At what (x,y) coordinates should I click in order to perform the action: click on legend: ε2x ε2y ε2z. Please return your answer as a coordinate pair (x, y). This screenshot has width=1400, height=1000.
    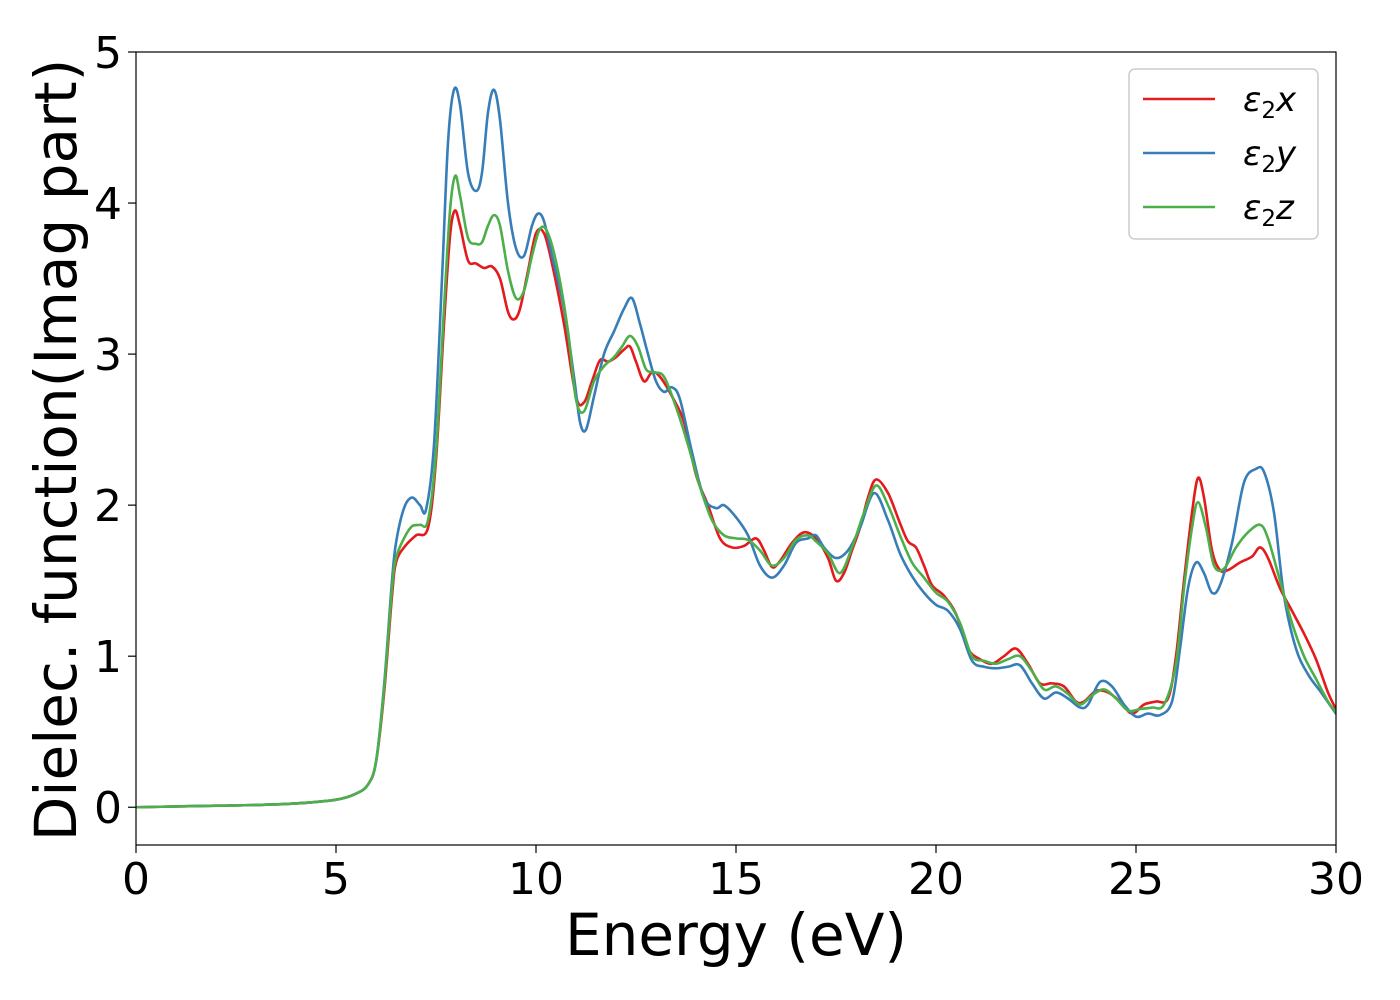
    Looking at the image, I should click on (1223, 154).